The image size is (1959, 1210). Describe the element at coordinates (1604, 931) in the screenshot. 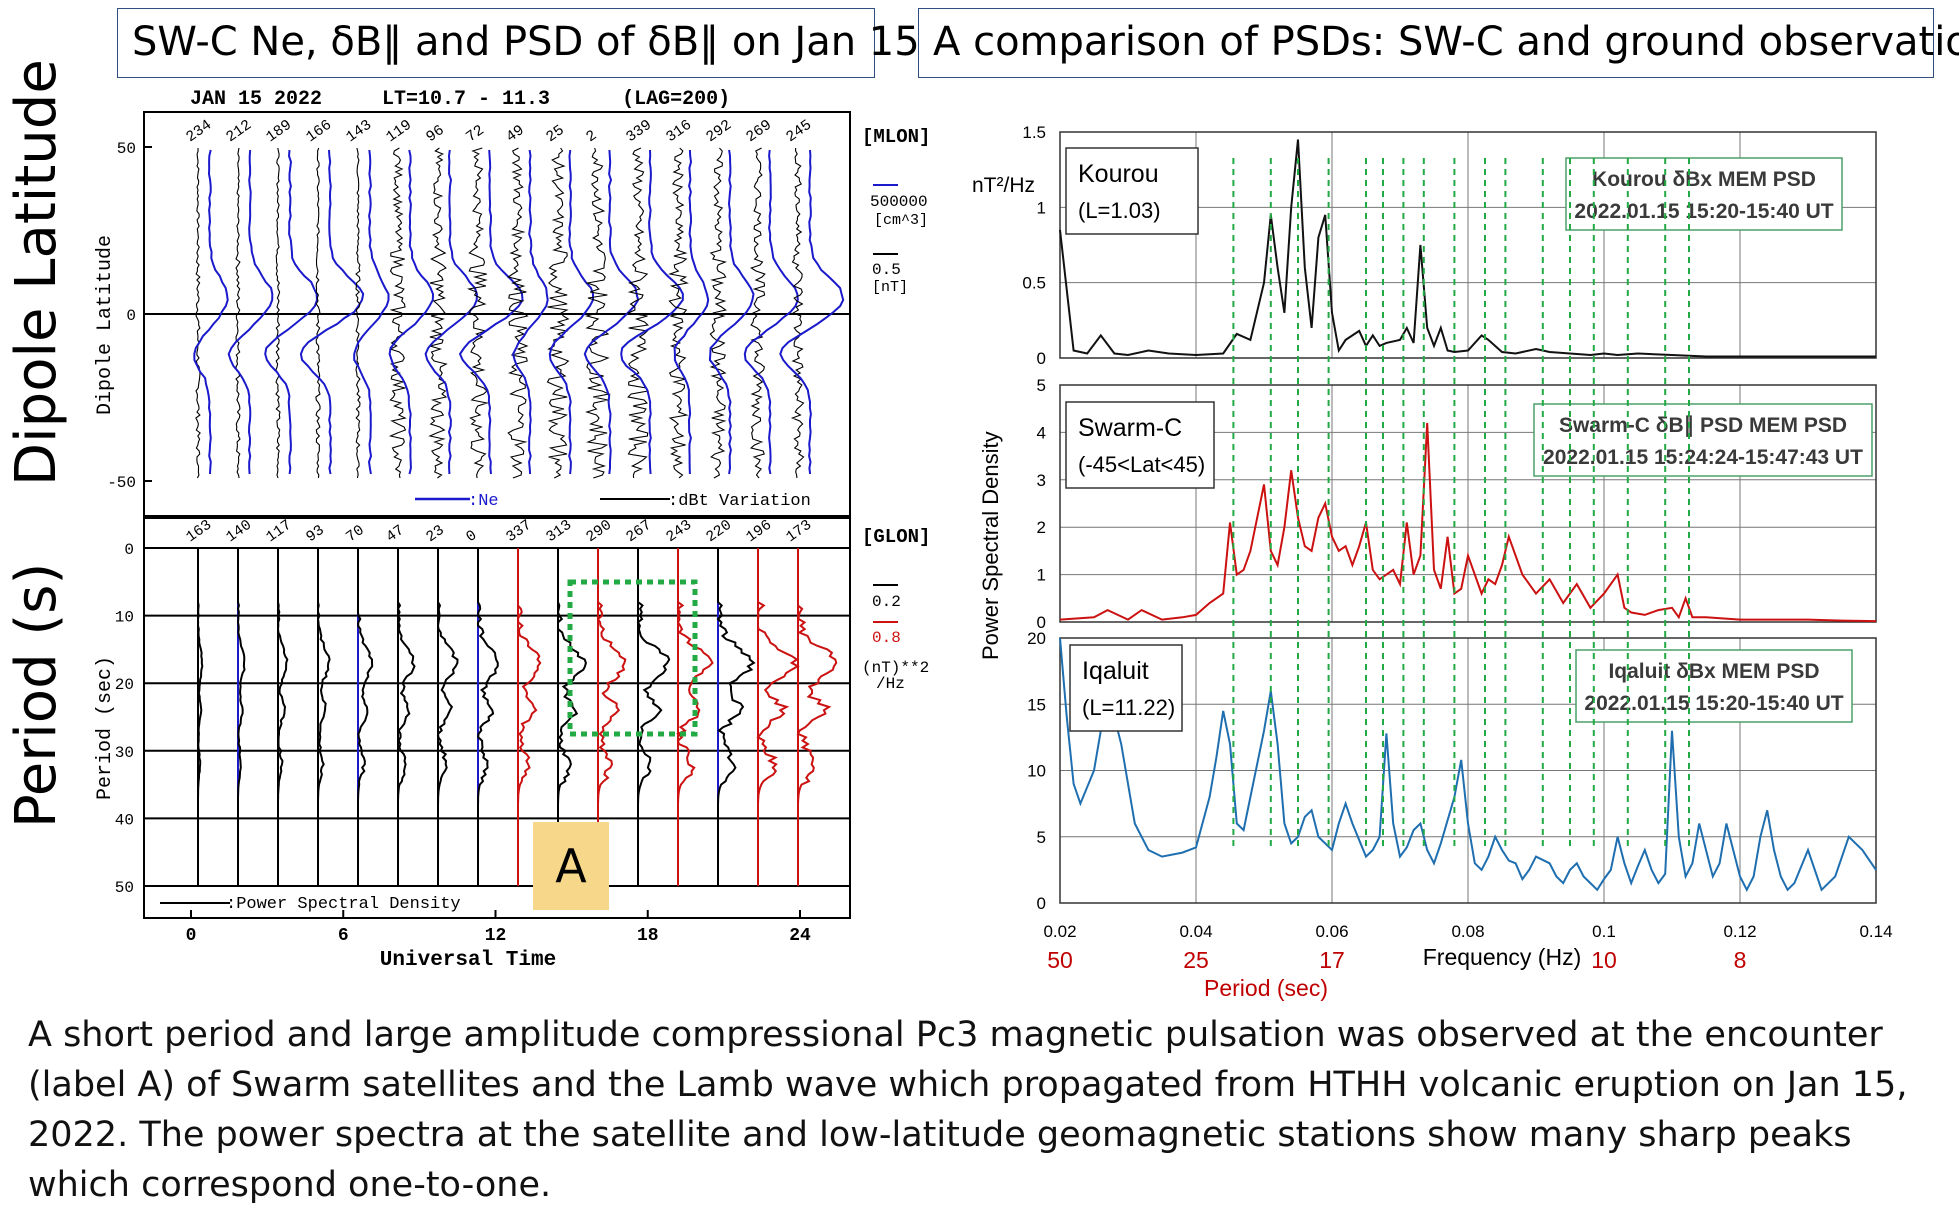

I see `freq-tick-label: 0.1` at that location.